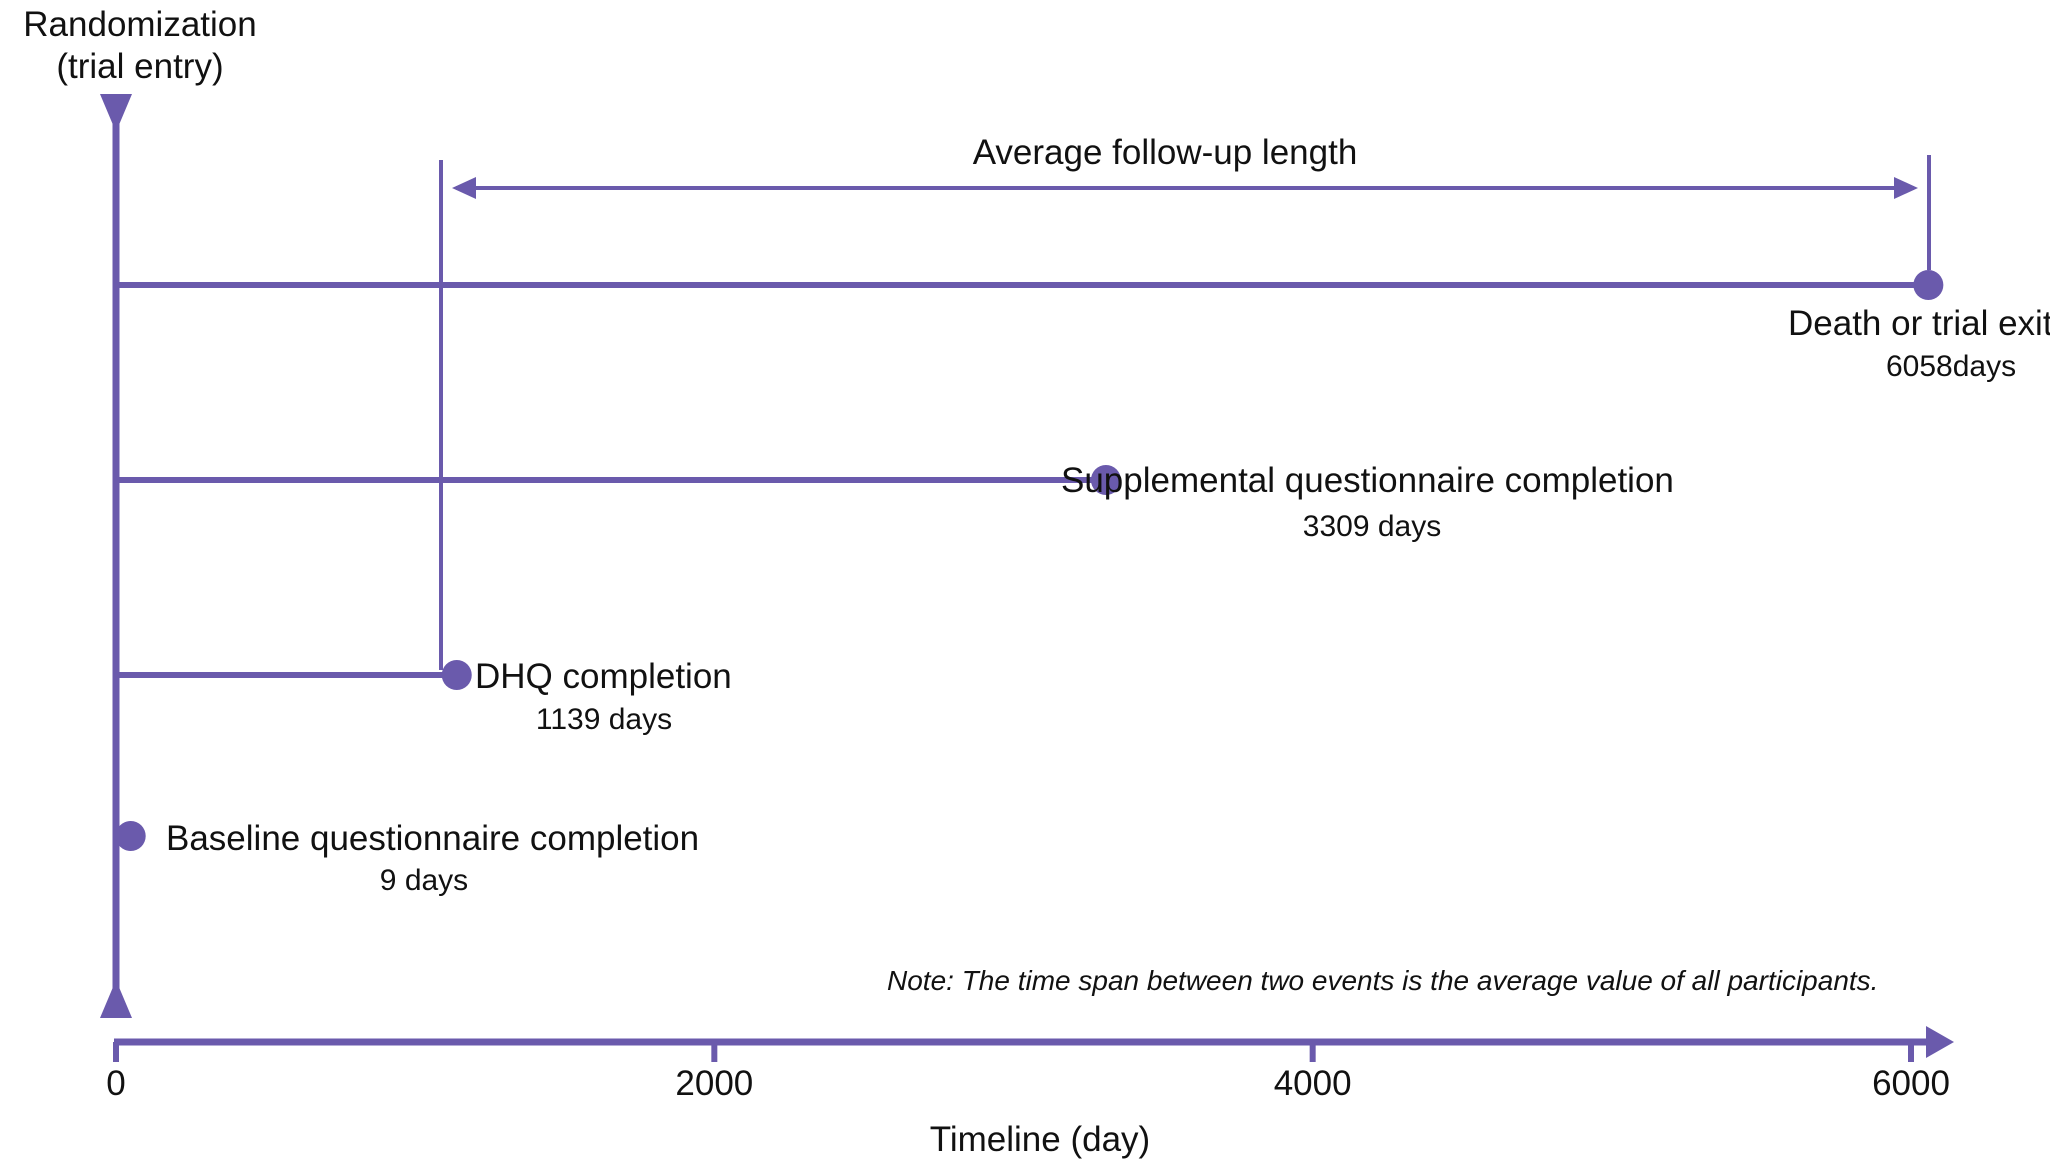  What do you see at coordinates (116, 999) in the screenshot?
I see `randomization-bottom-marker` at bounding box center [116, 999].